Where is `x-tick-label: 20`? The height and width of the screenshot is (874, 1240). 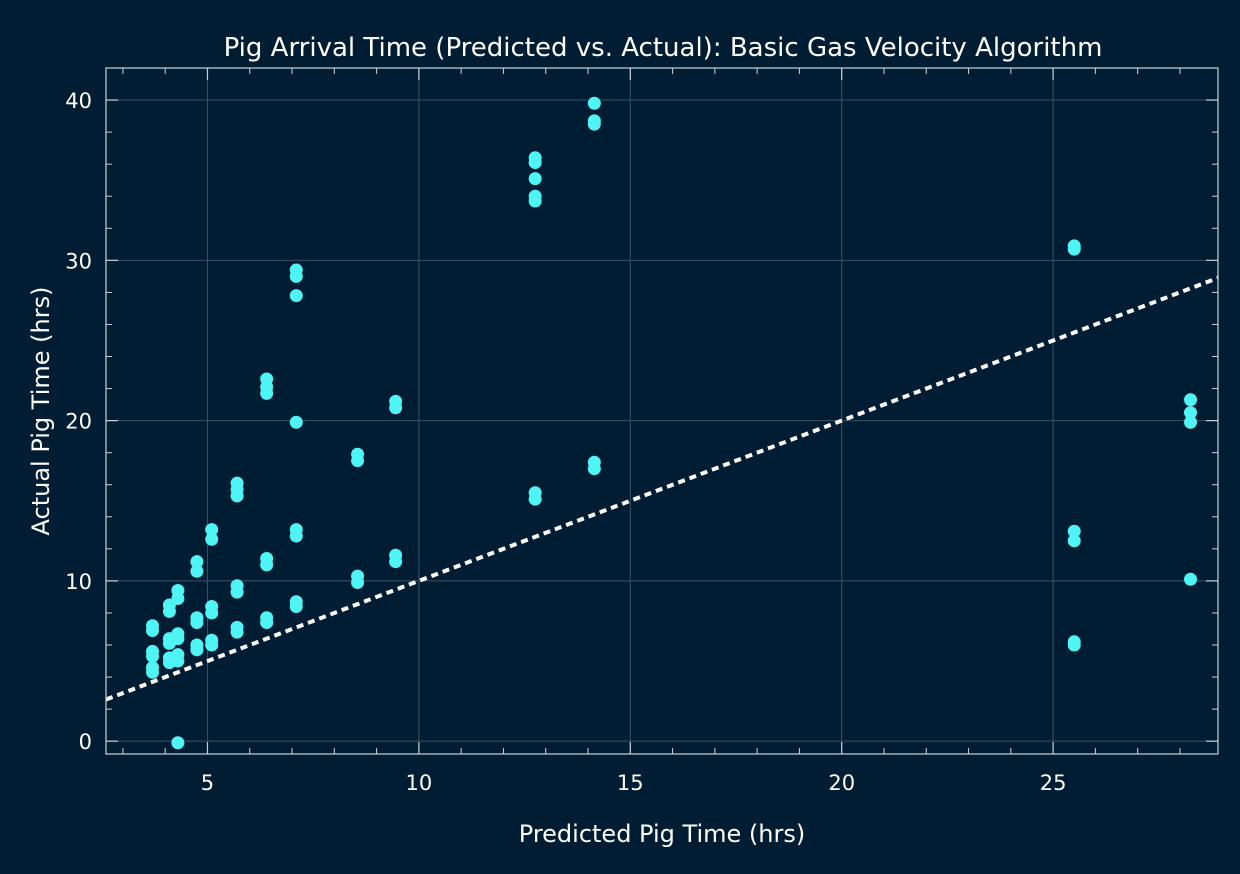 x-tick-label: 20 is located at coordinates (841, 783).